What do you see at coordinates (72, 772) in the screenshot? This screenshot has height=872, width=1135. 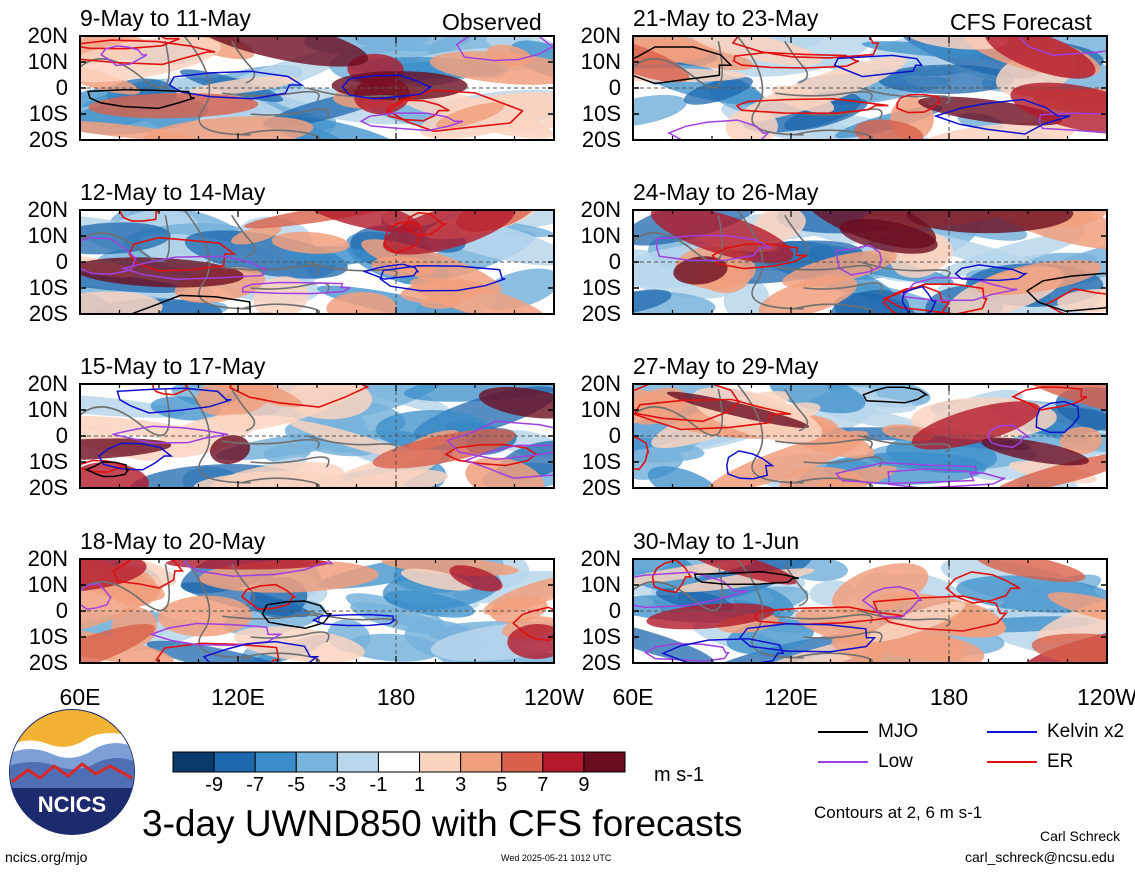 I see `ncics-logo: NCICS` at bounding box center [72, 772].